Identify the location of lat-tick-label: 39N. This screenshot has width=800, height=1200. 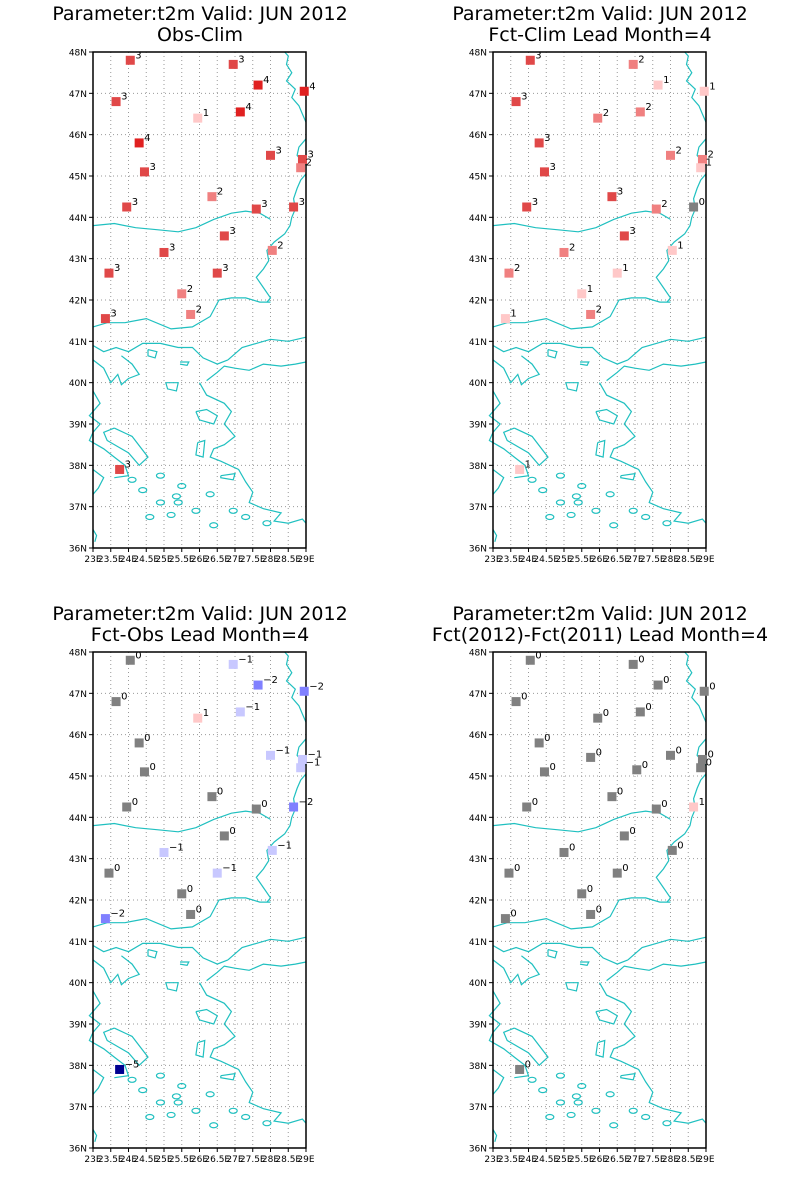
(78, 426).